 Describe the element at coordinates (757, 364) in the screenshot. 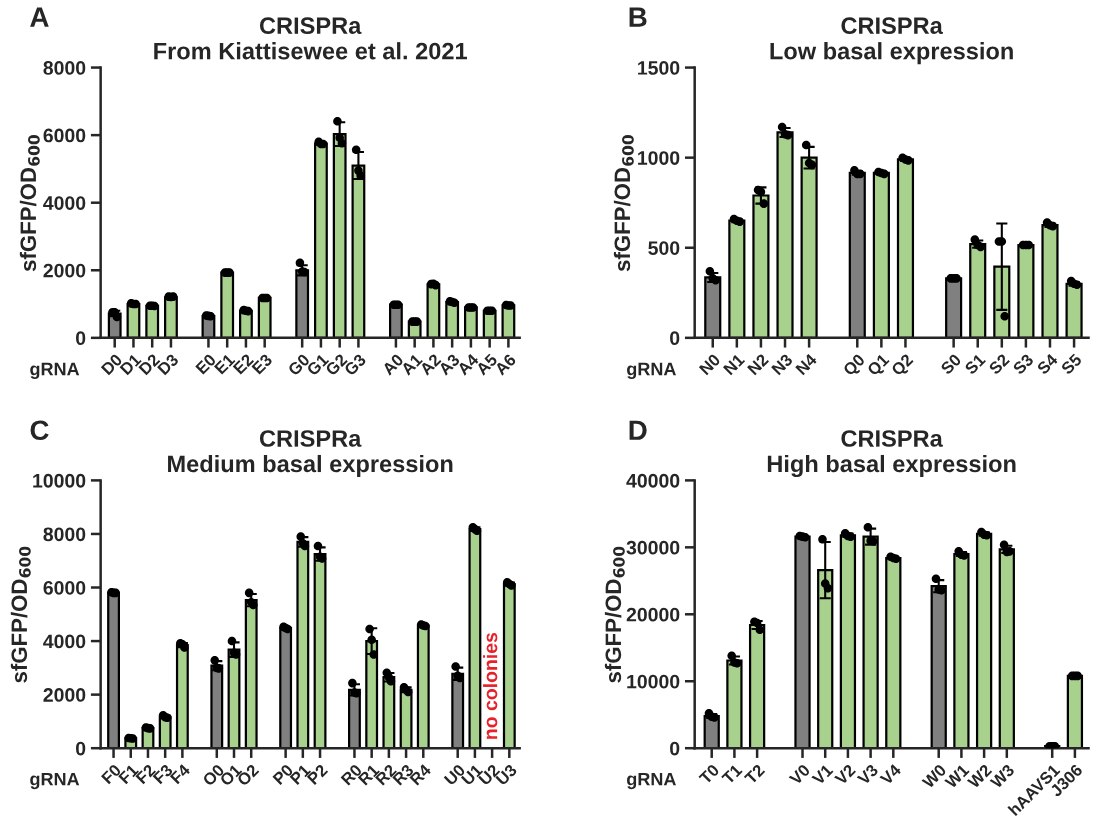

I see `x-tick-label: N2` at that location.